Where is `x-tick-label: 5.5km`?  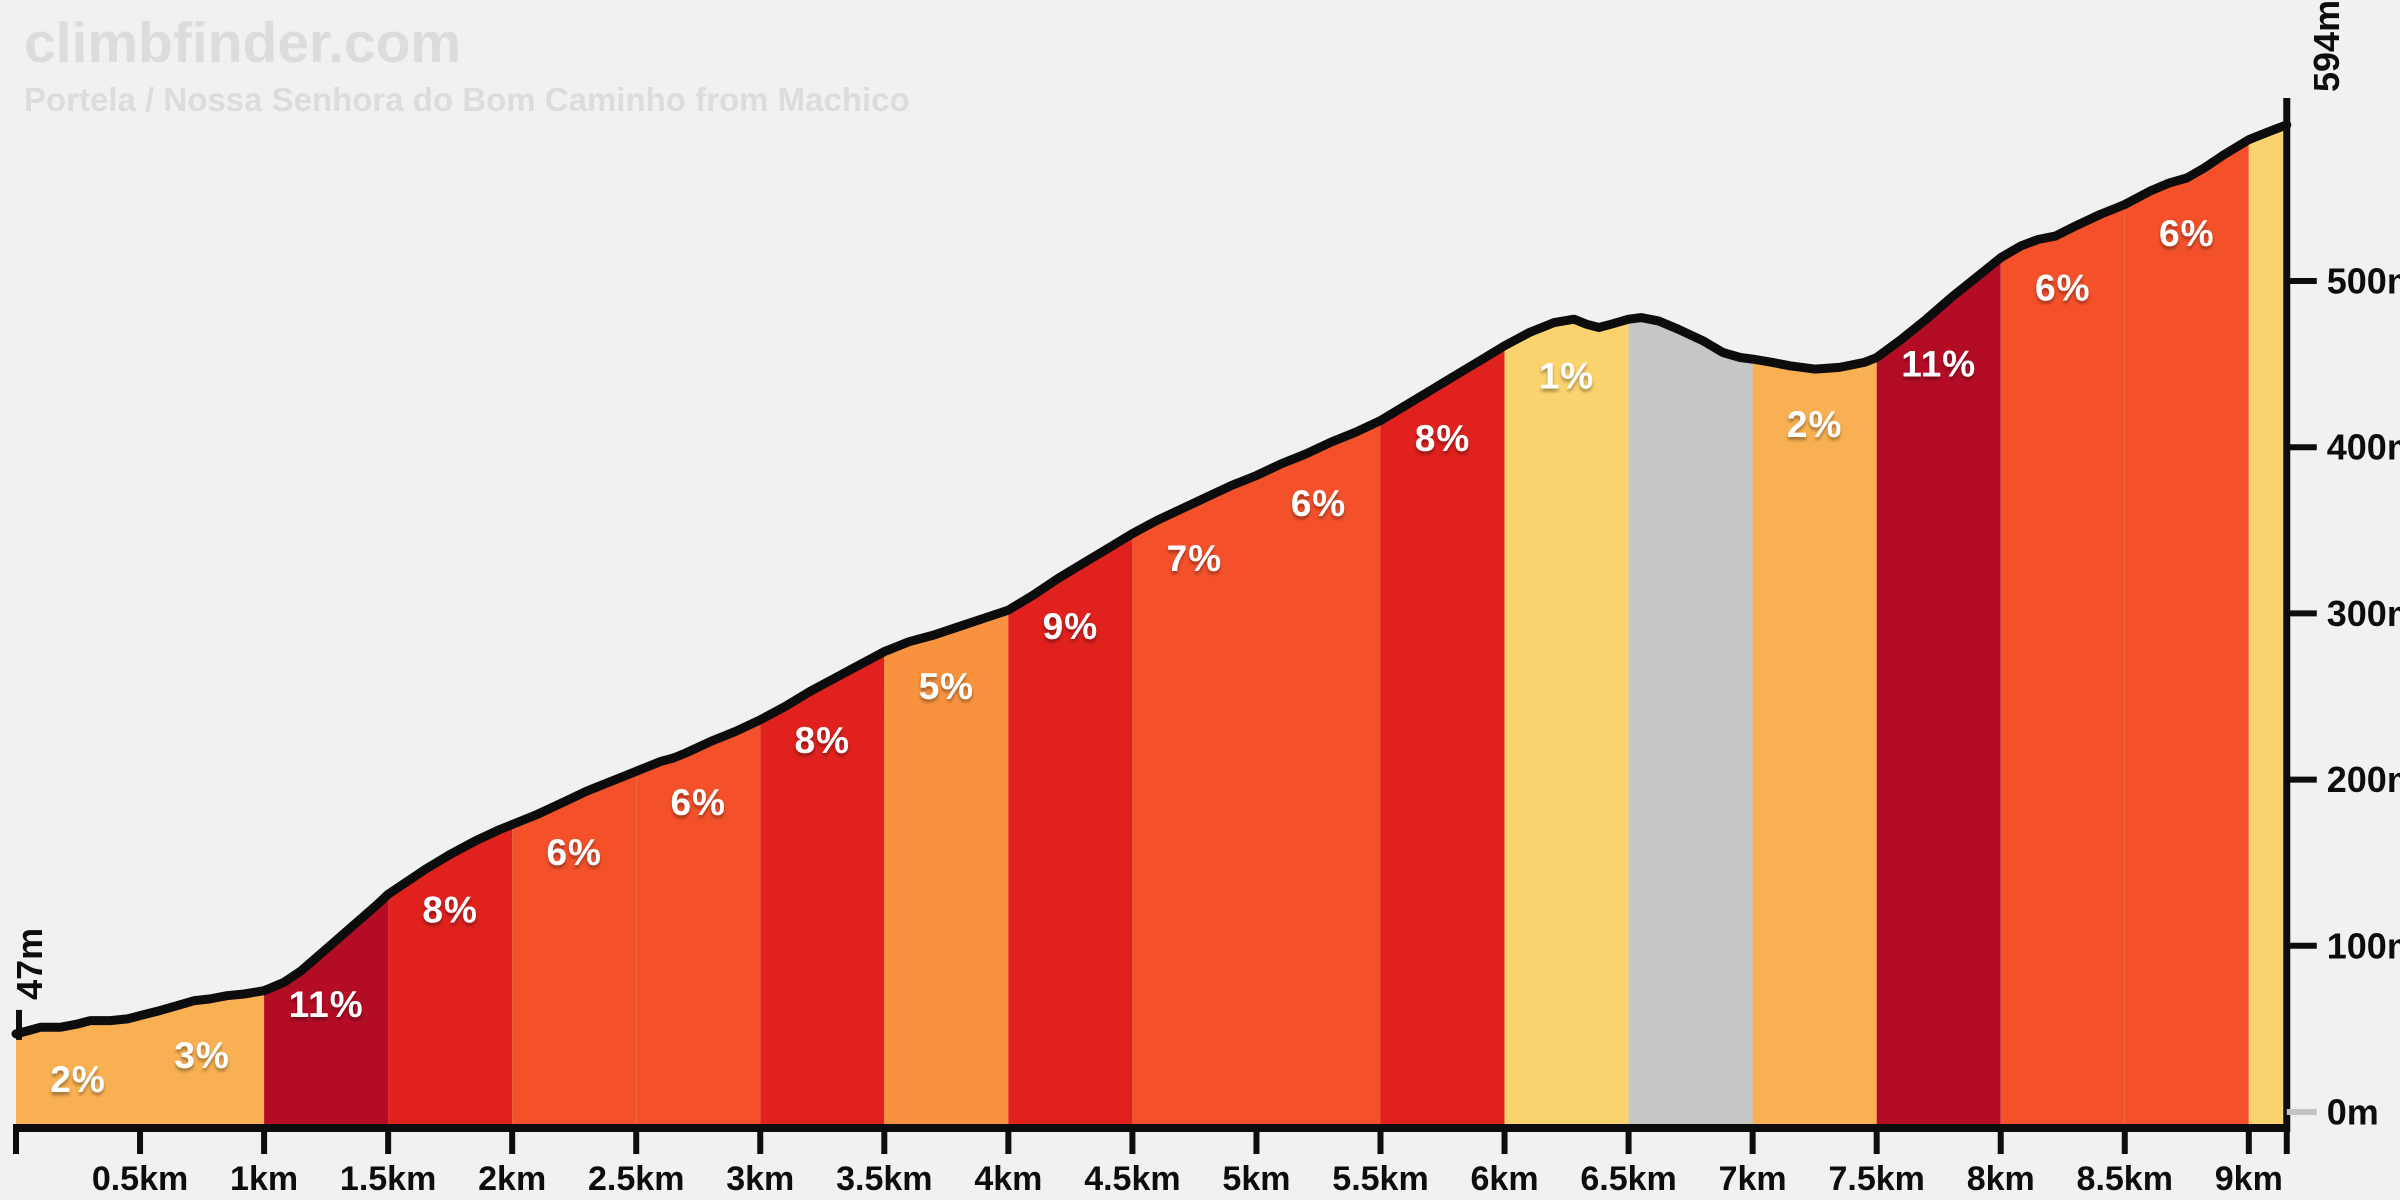 x-tick-label: 5.5km is located at coordinates (1380, 1179).